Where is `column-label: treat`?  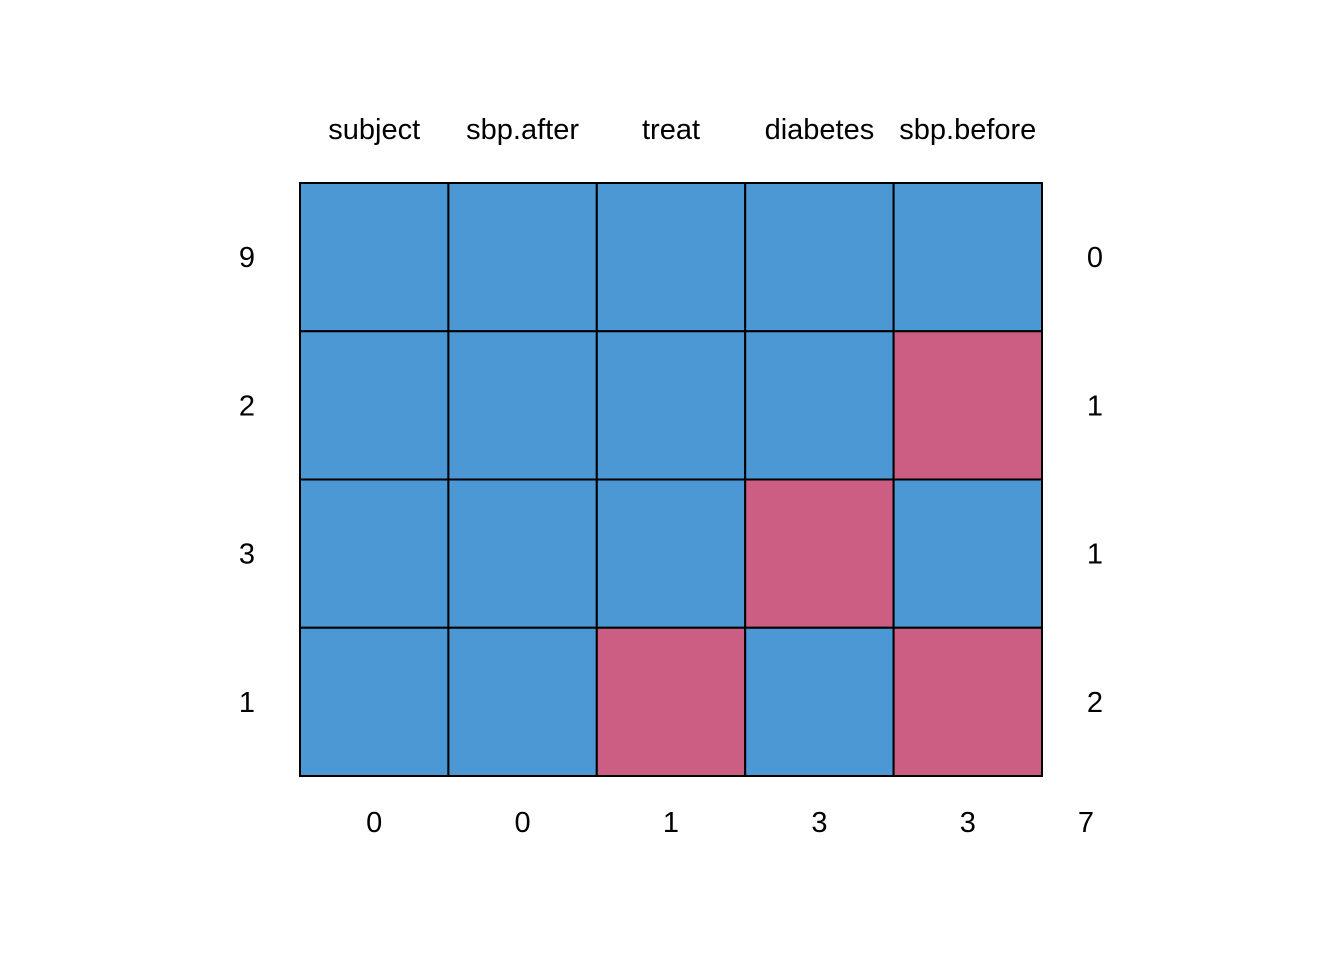
column-label: treat is located at coordinates (671, 130).